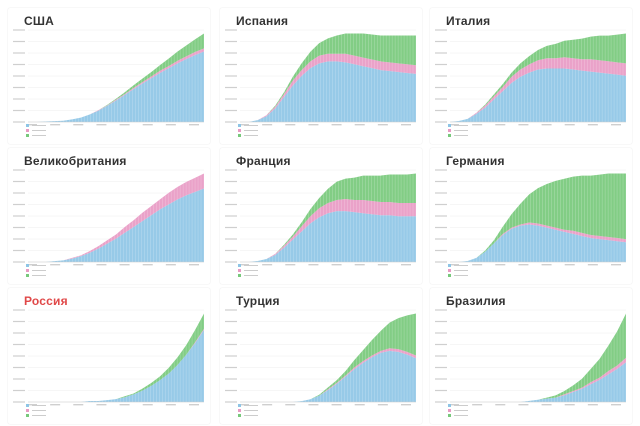 The width and height of the screenshot is (640, 426). Describe the element at coordinates (468, 21) in the screenshot. I see `chart-title: Италия` at that location.